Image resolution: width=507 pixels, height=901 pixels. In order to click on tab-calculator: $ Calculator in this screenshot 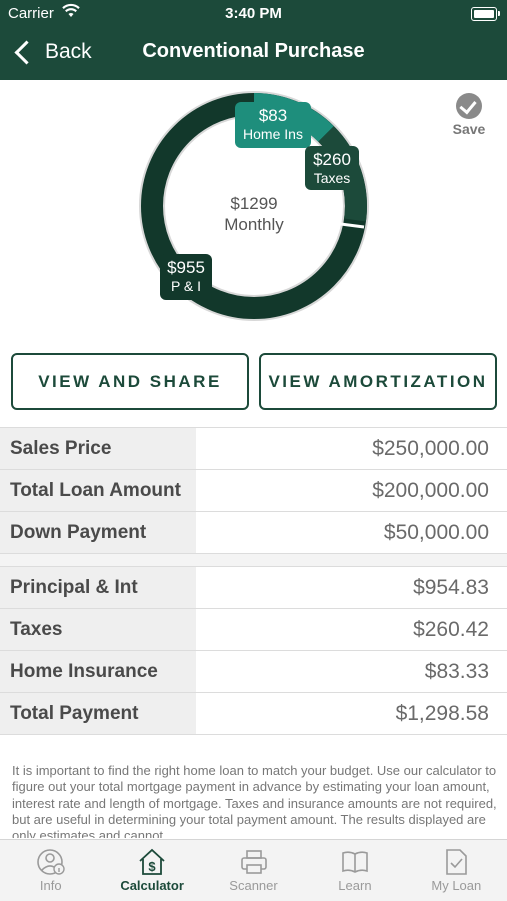, I will do `click(151, 870)`.